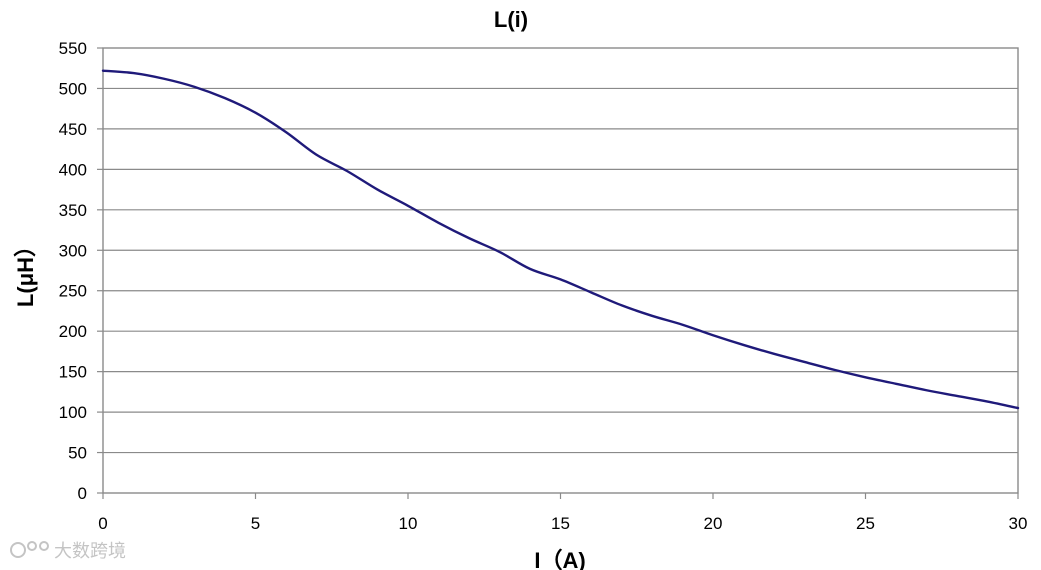  I want to click on y-tick-label: 550, so click(73, 48).